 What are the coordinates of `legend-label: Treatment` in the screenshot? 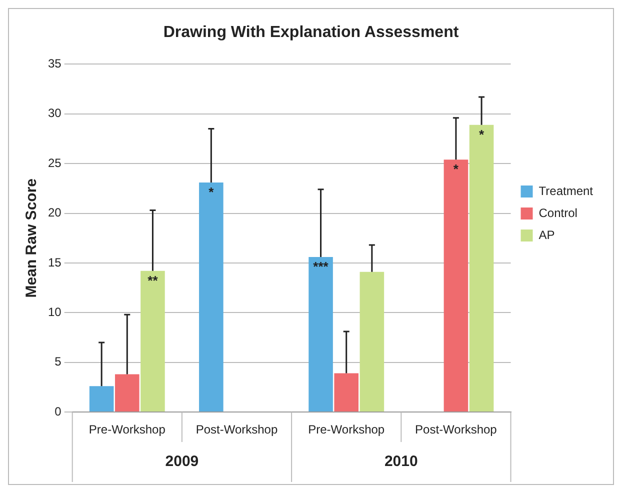 It's located at (566, 191).